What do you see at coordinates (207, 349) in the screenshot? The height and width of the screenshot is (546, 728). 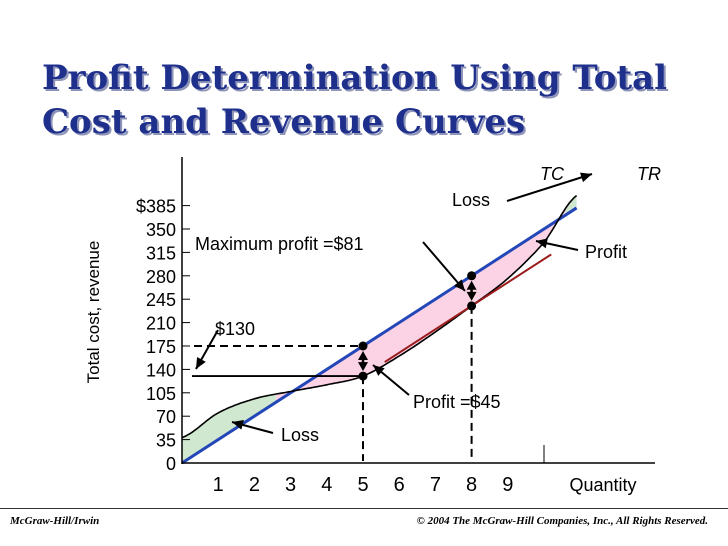 I see `cost-130-pointer` at bounding box center [207, 349].